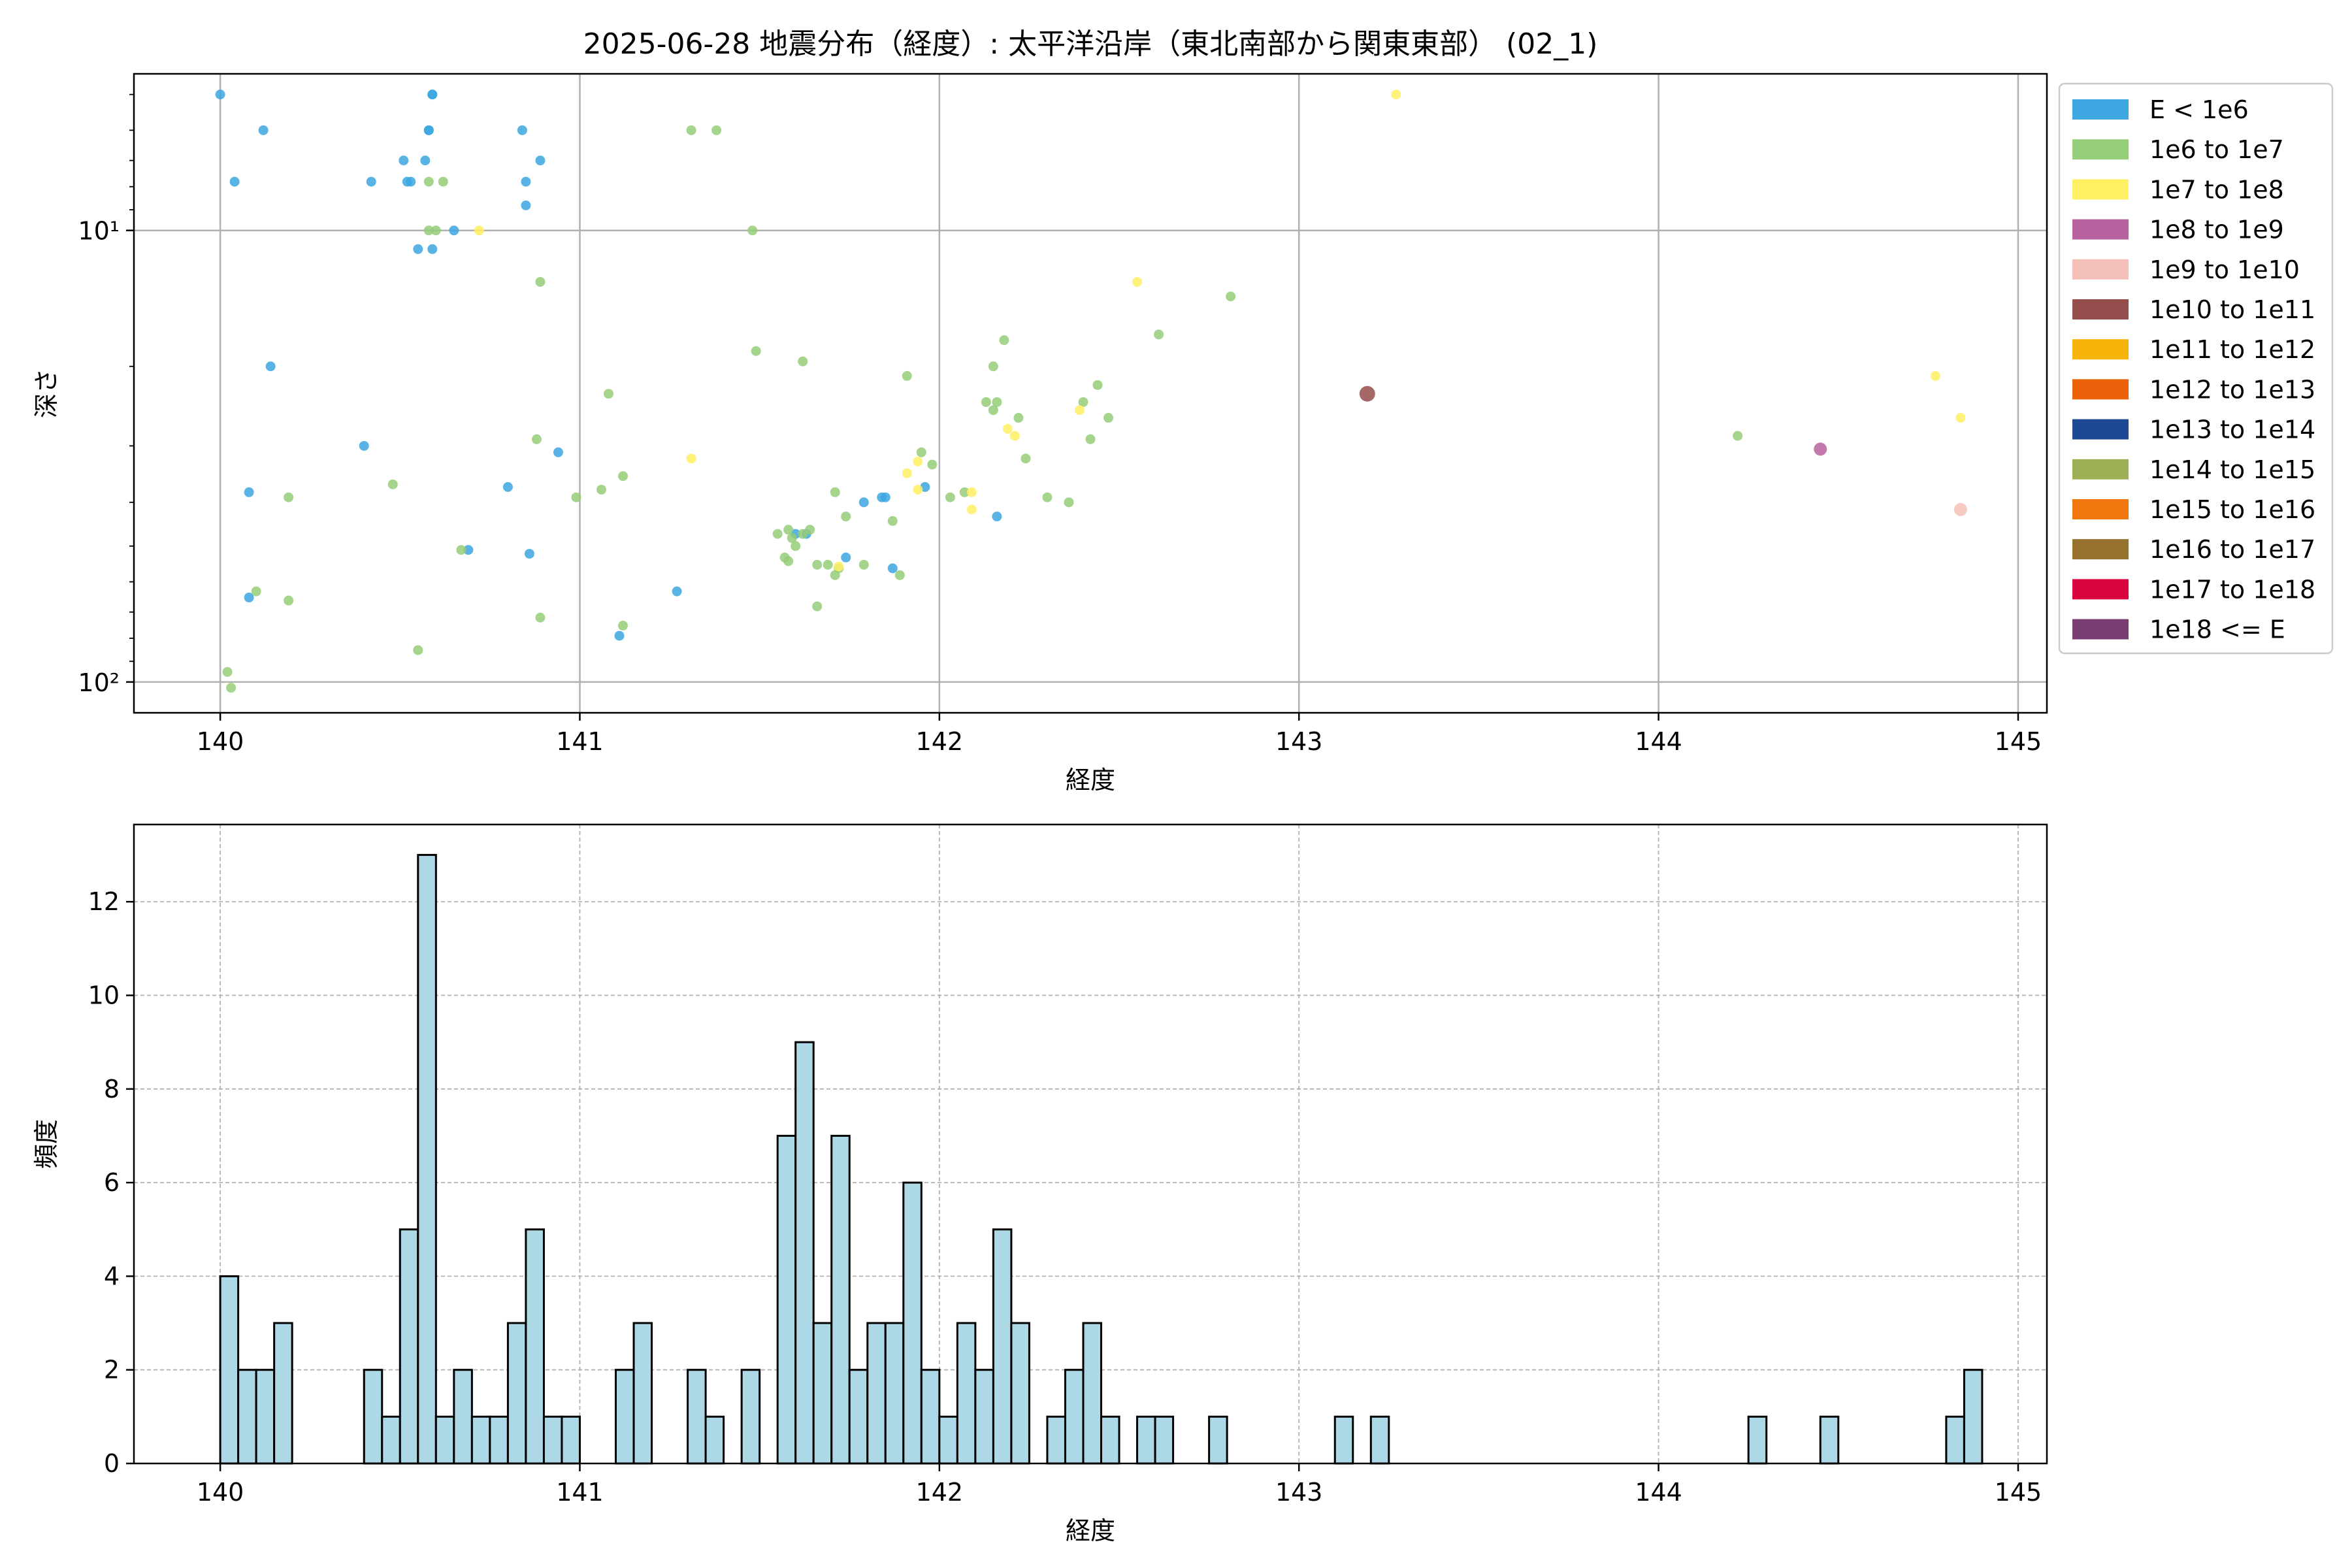  Describe the element at coordinates (1658, 741) in the screenshot. I see `scatter-x-tick-label: 144` at that location.